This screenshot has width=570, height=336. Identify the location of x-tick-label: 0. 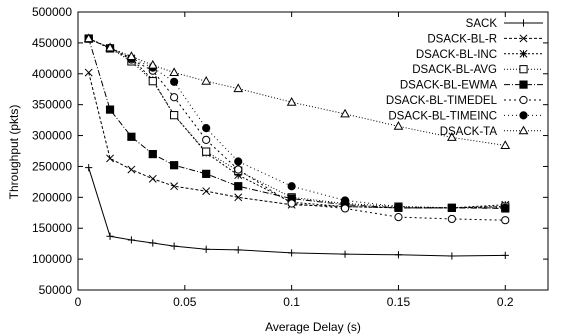
(78, 302).